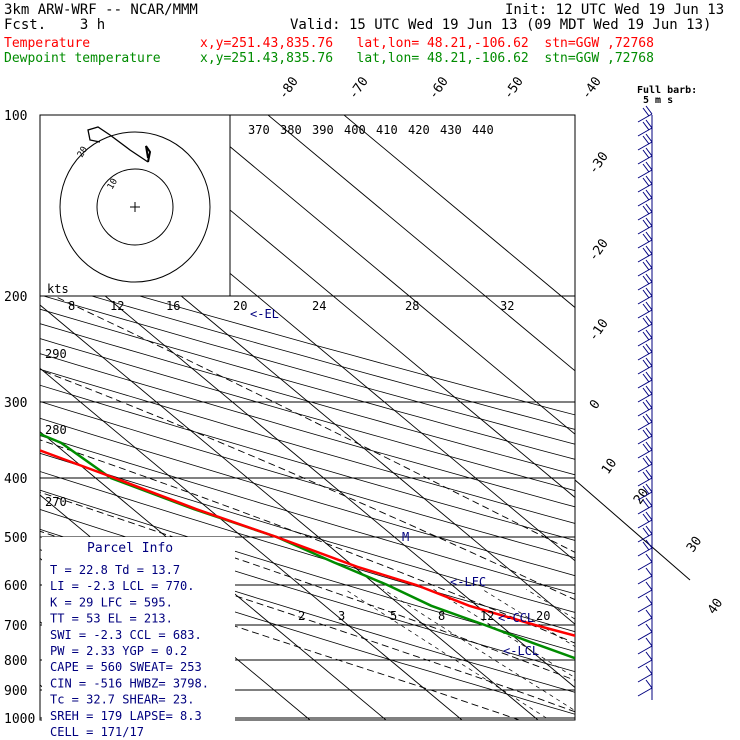  What do you see at coordinates (439, 88) in the screenshot?
I see `isotherm-label--60: -60` at bounding box center [439, 88].